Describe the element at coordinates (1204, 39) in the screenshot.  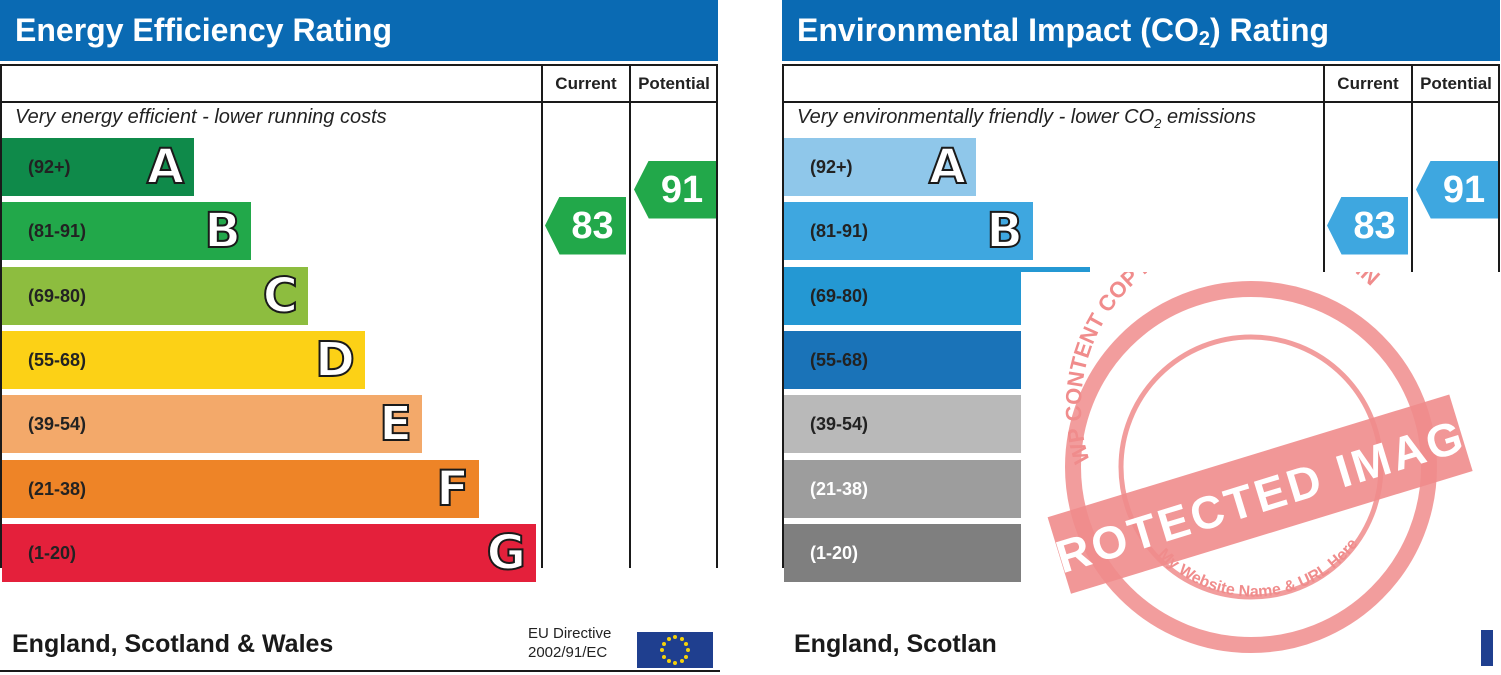
I see `env-title-sub: 2` at that location.